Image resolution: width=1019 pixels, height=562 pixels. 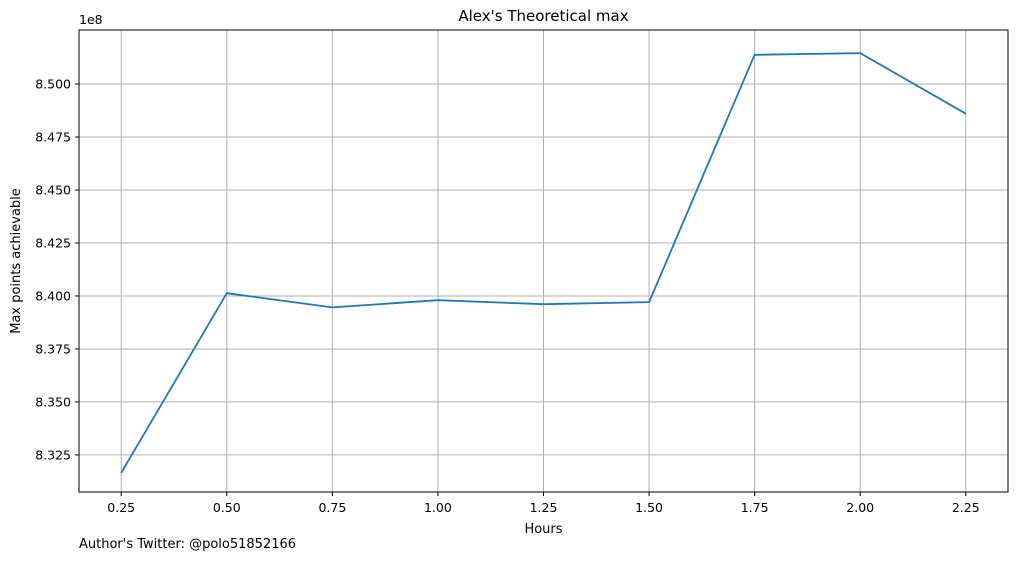 I want to click on y-axis-label: Max points achievable, so click(x=16, y=261).